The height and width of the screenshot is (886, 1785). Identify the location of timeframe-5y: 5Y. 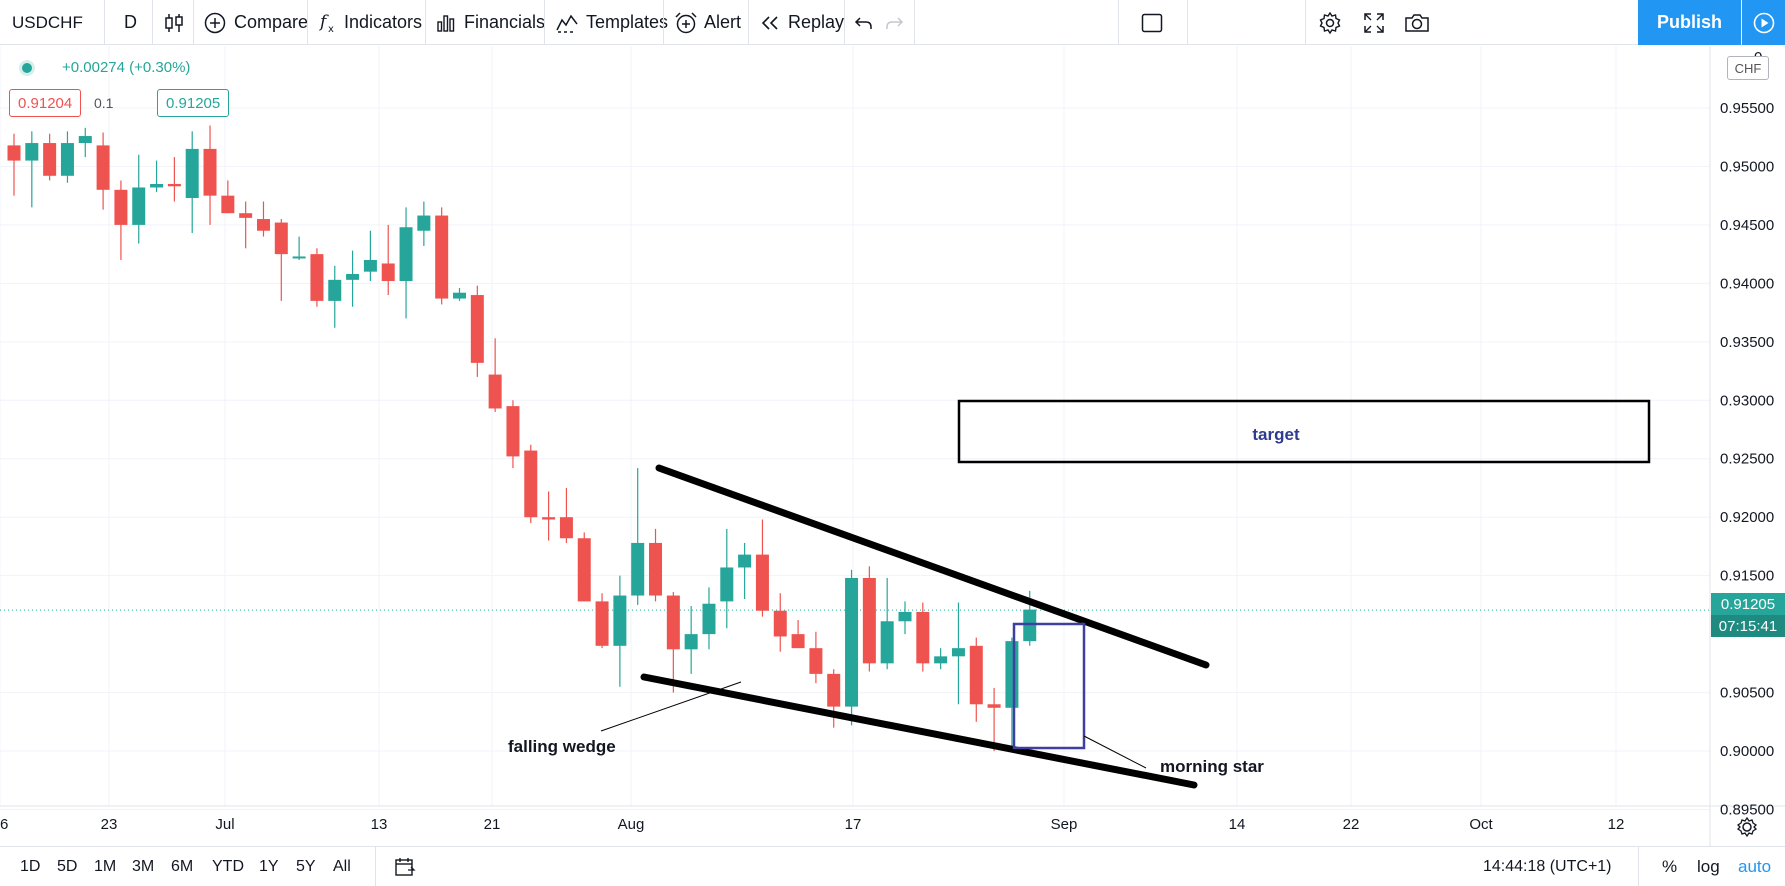
(306, 866).